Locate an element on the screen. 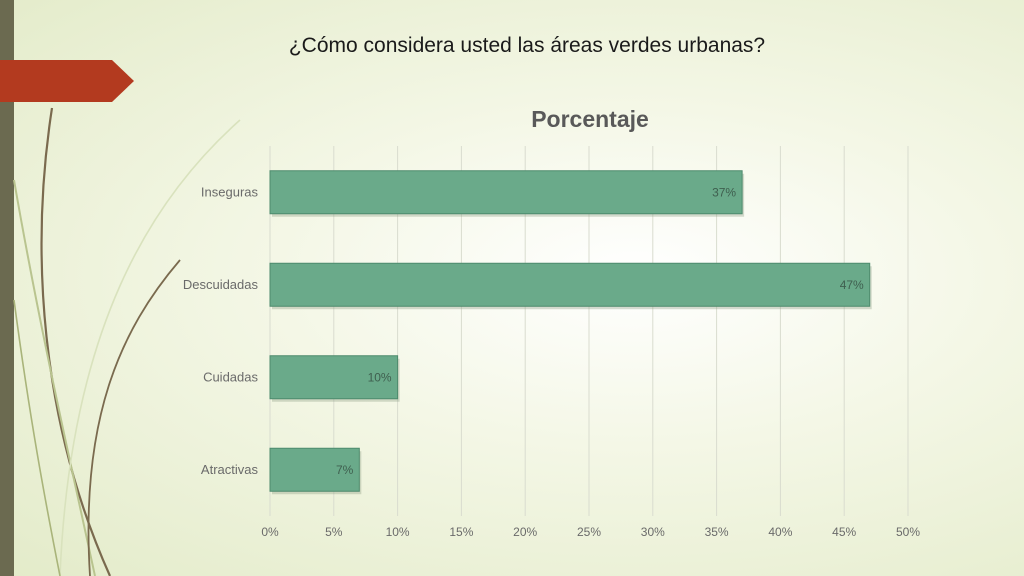 Image resolution: width=1024 pixels, height=576 pixels. x-tick-label: 45% is located at coordinates (844, 532).